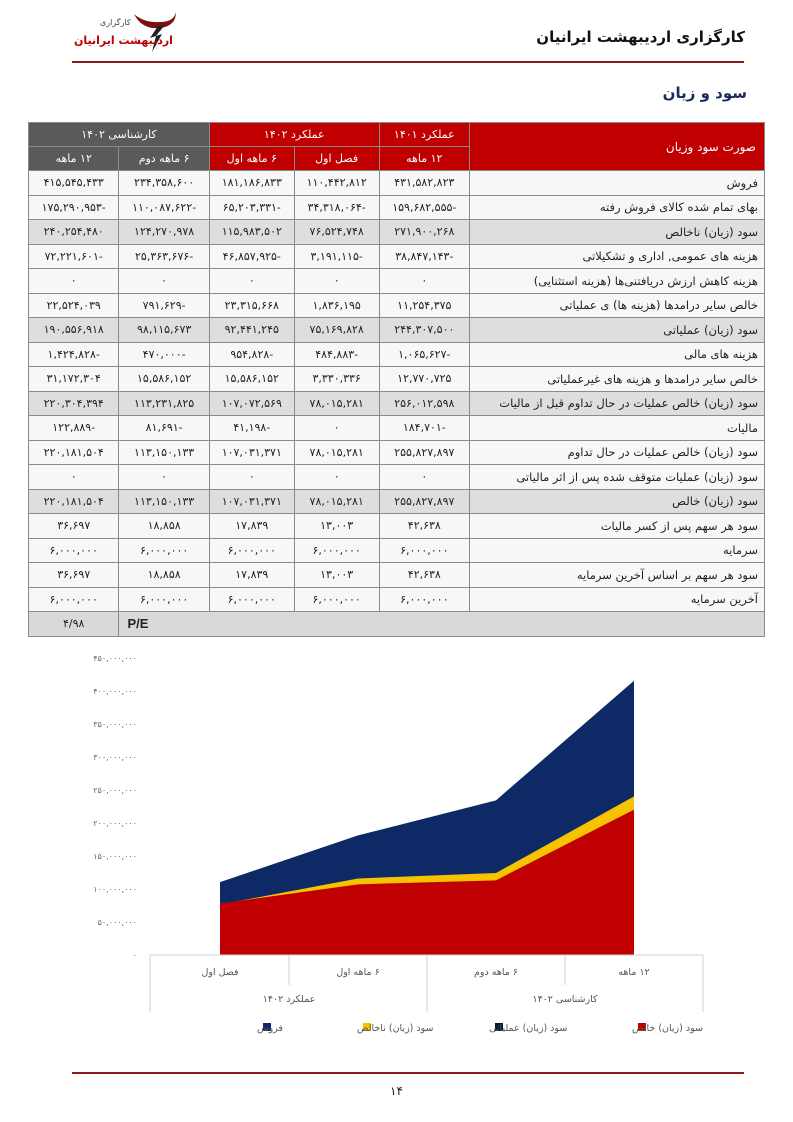 The width and height of the screenshot is (793, 1122). Describe the element at coordinates (424, 452) in the screenshot. I see `row-value: ۲۵۵,۸۲۷,۸۹۷` at that location.